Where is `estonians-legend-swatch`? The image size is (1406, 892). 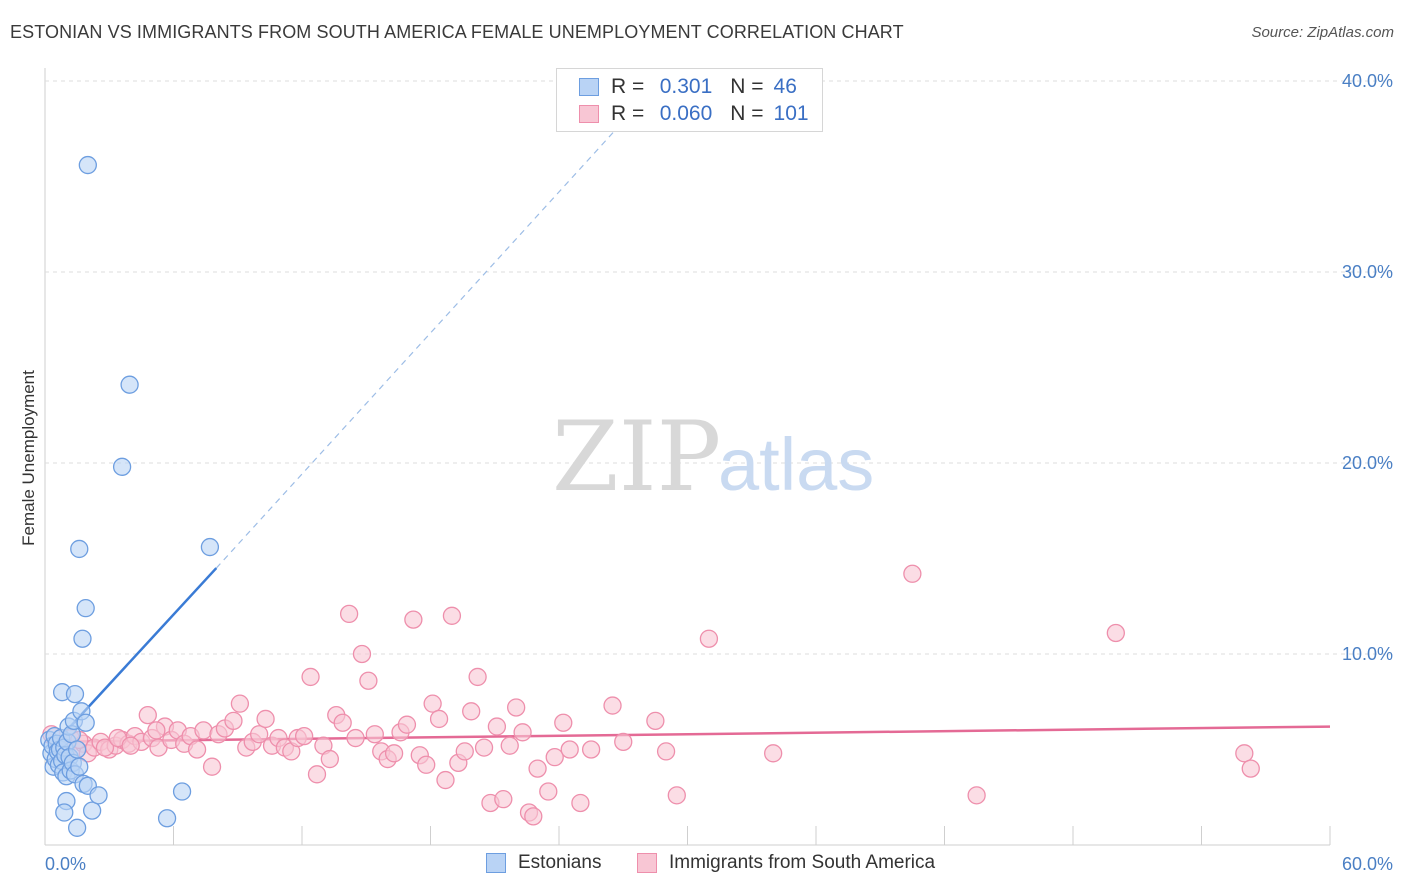 estonians-legend-swatch is located at coordinates (496, 863).